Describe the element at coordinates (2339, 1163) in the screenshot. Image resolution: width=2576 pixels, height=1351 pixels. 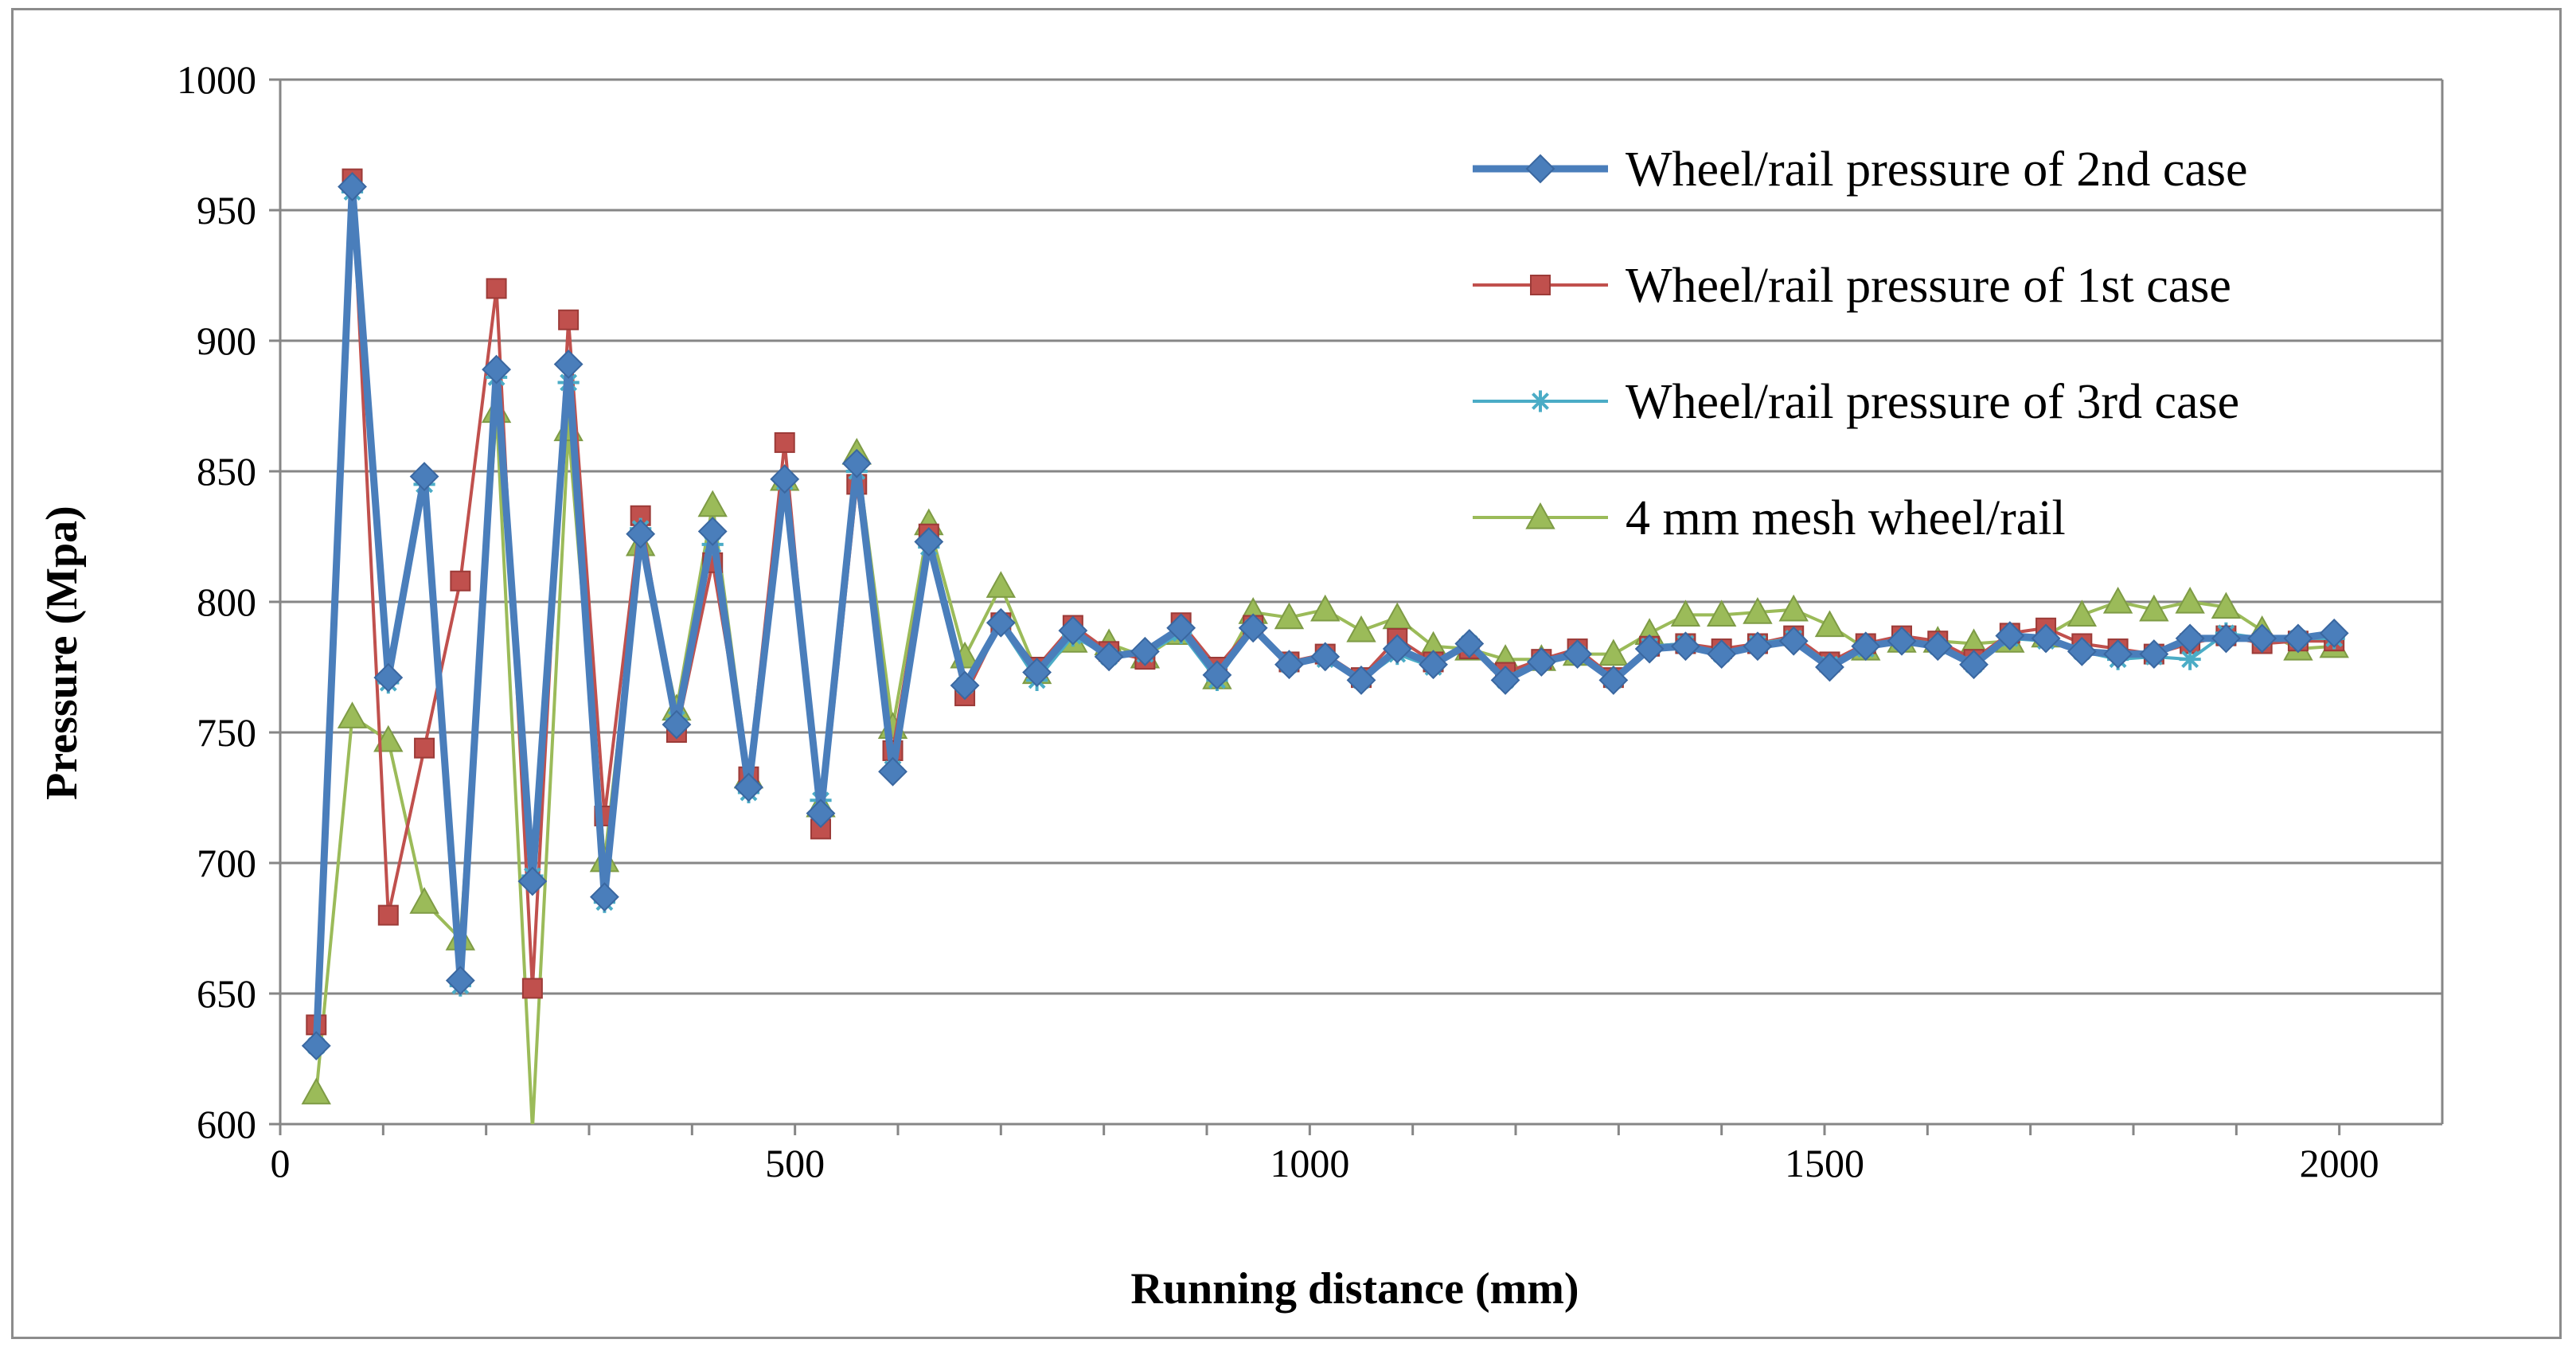
I see `x-tick-label: 2000` at that location.